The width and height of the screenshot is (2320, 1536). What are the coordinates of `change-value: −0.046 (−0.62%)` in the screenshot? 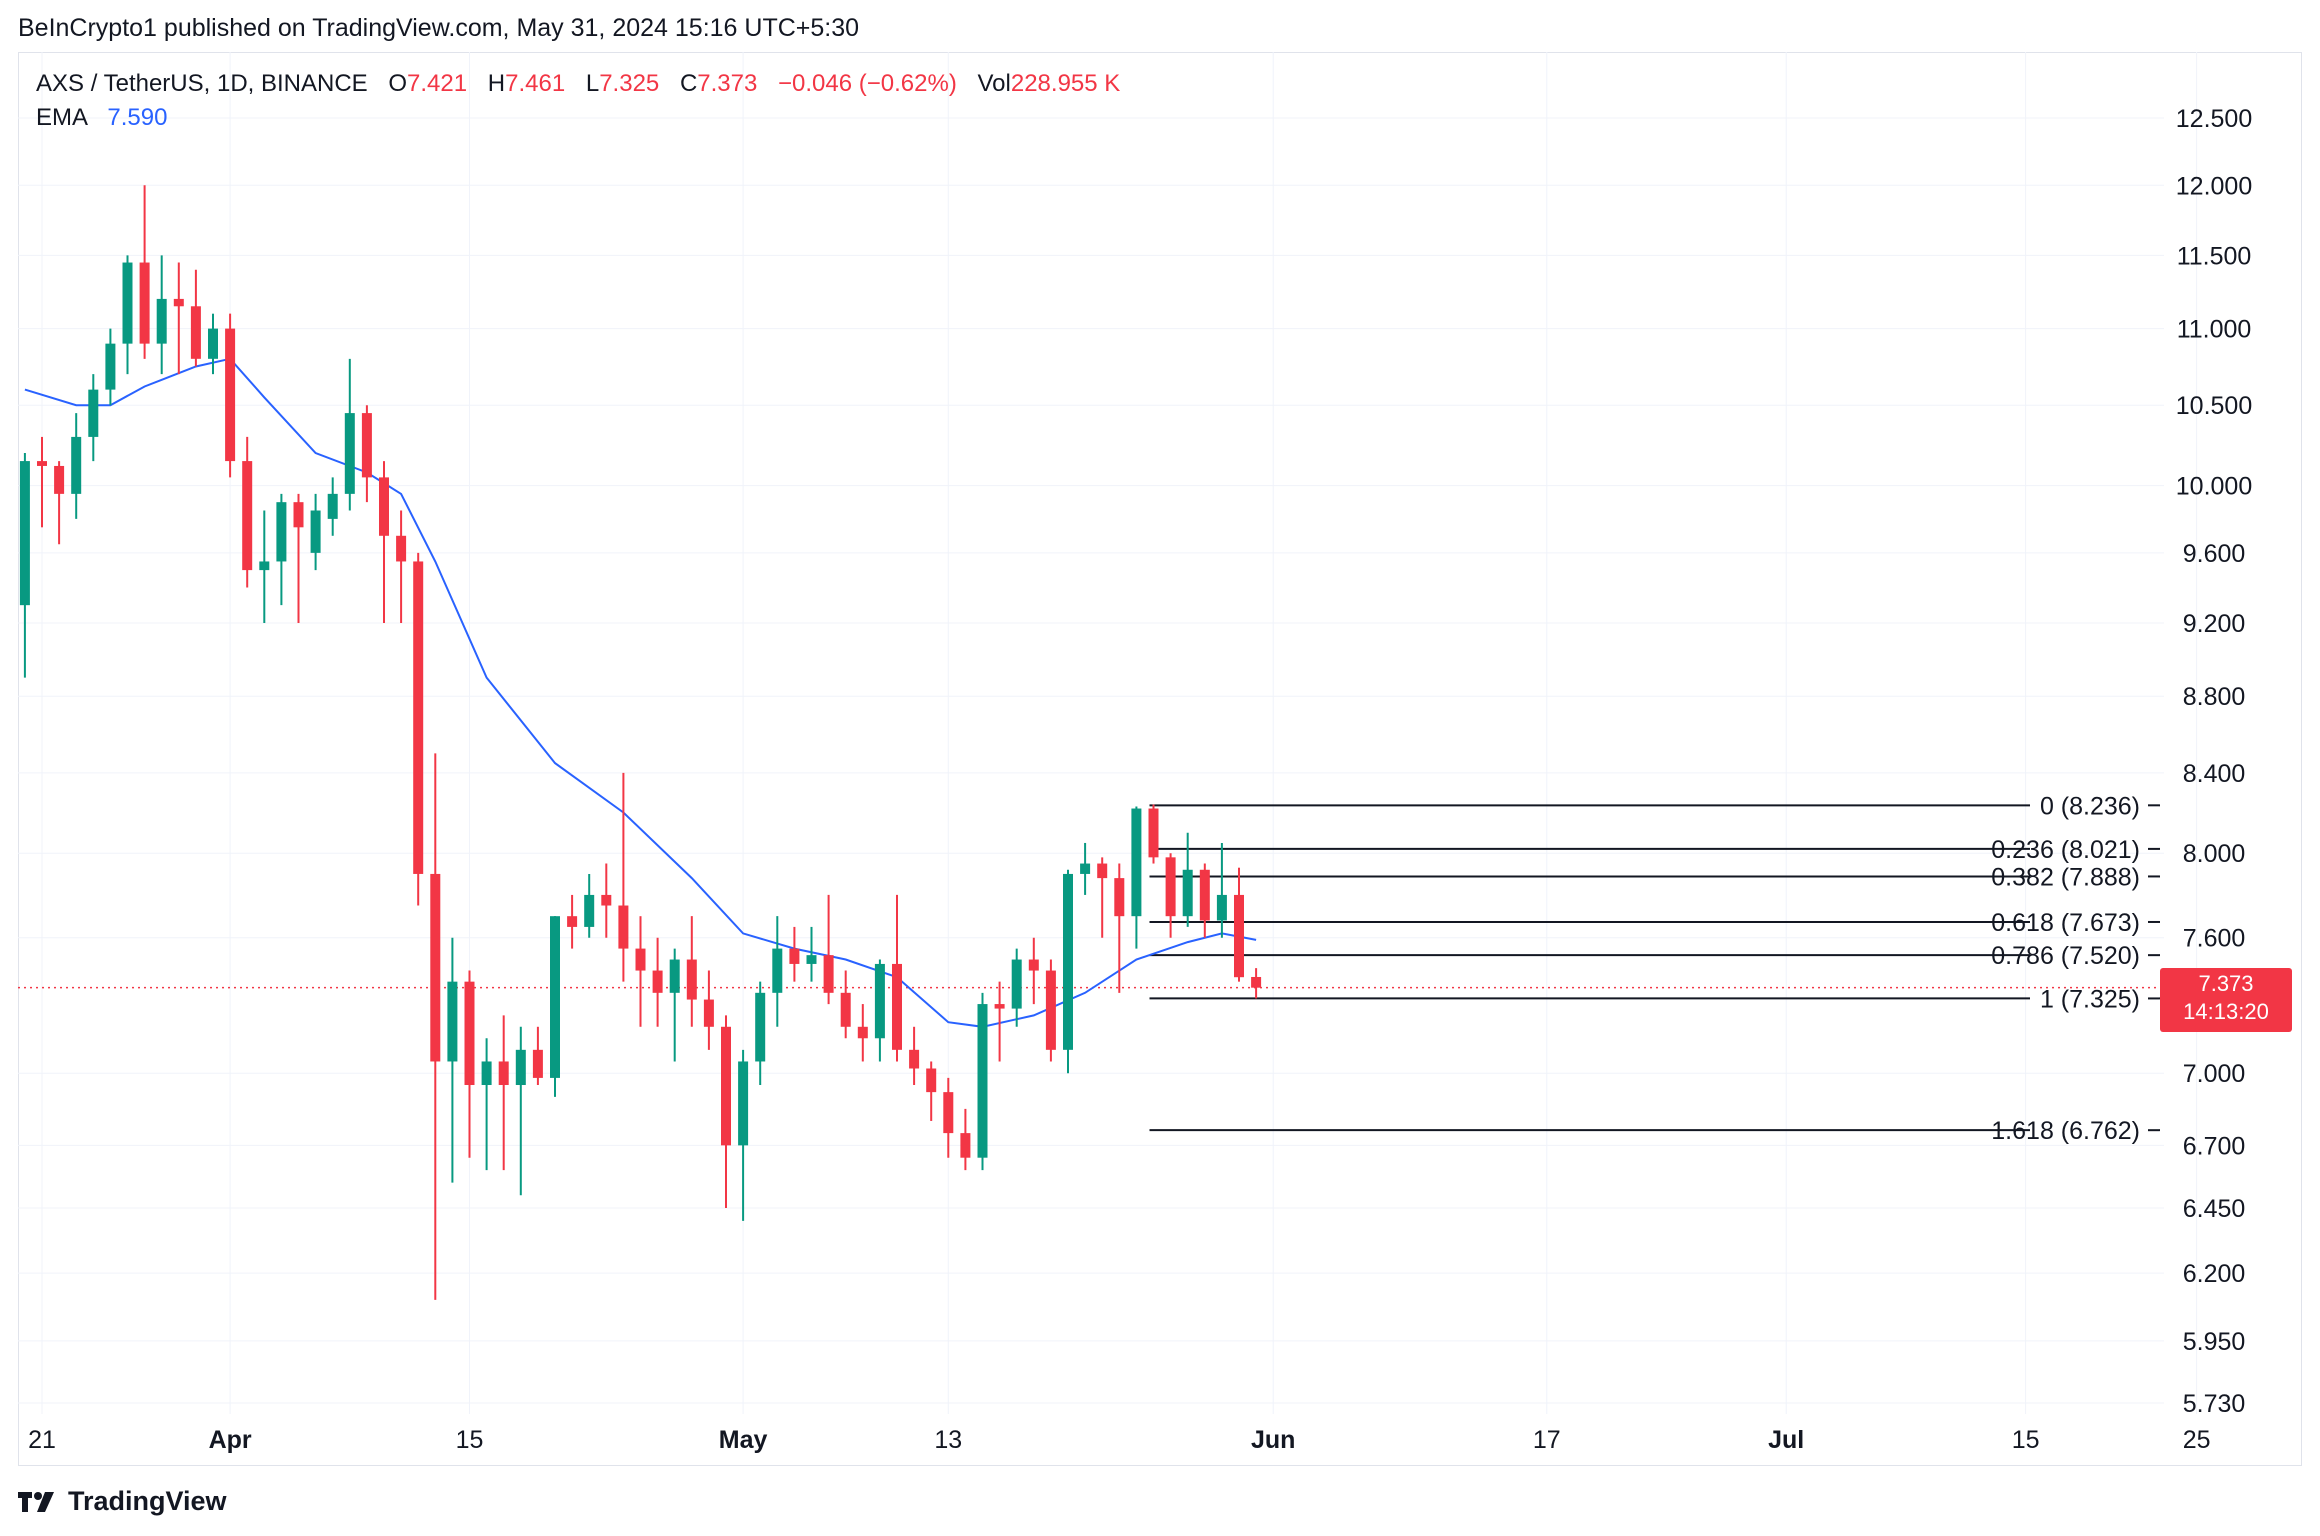 It's located at (867, 83).